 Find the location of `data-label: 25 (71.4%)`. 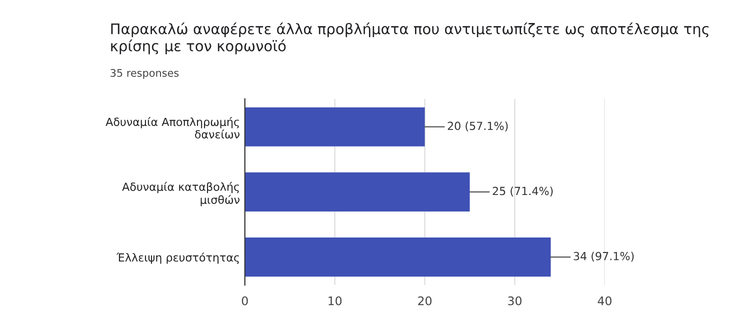

data-label: 25 (71.4%) is located at coordinates (522, 191).